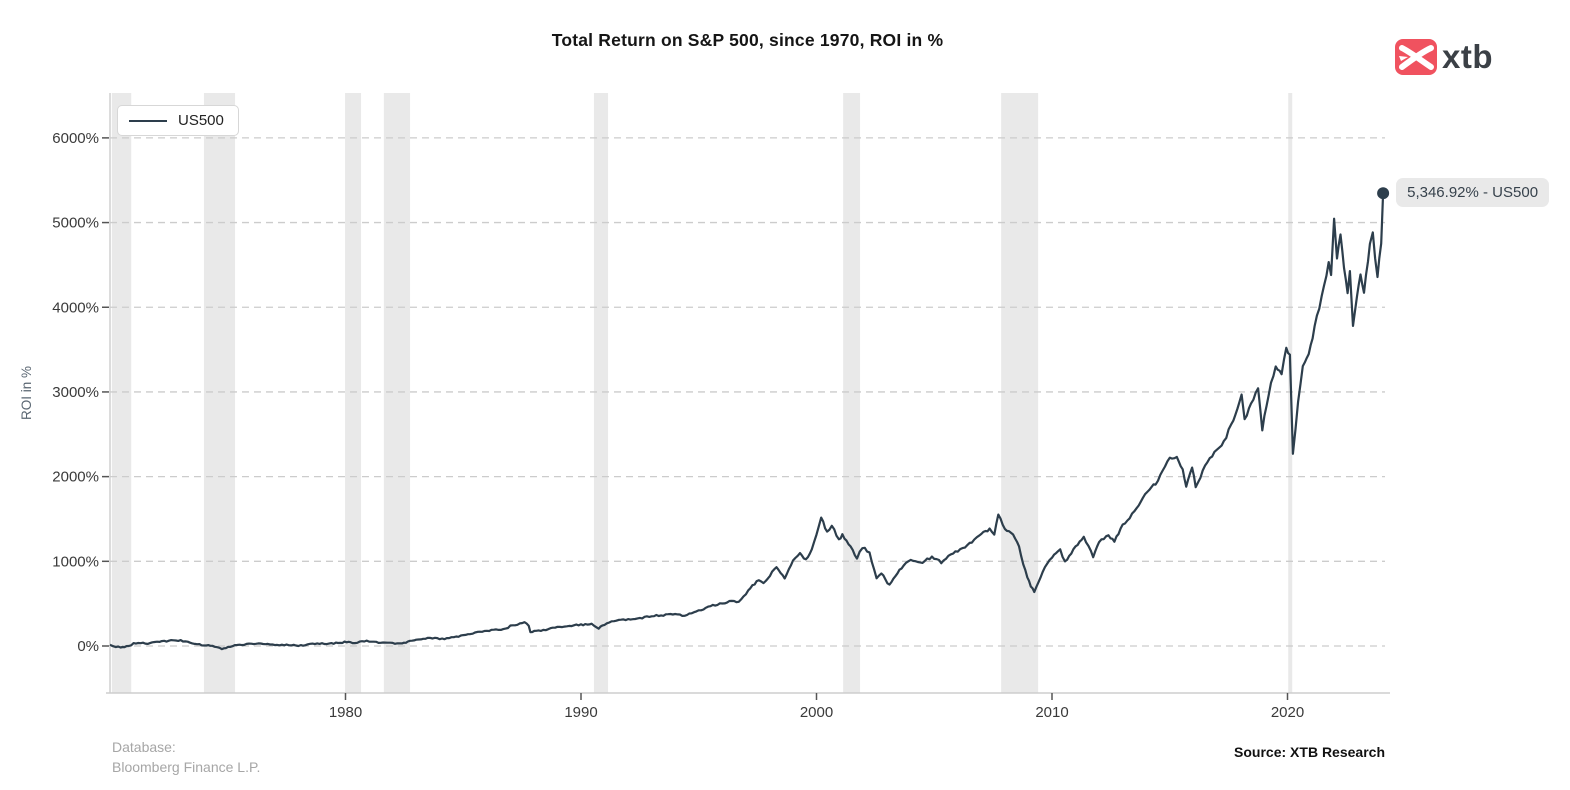  What do you see at coordinates (1467, 56) in the screenshot?
I see `xtb-logo-text: xtb` at bounding box center [1467, 56].